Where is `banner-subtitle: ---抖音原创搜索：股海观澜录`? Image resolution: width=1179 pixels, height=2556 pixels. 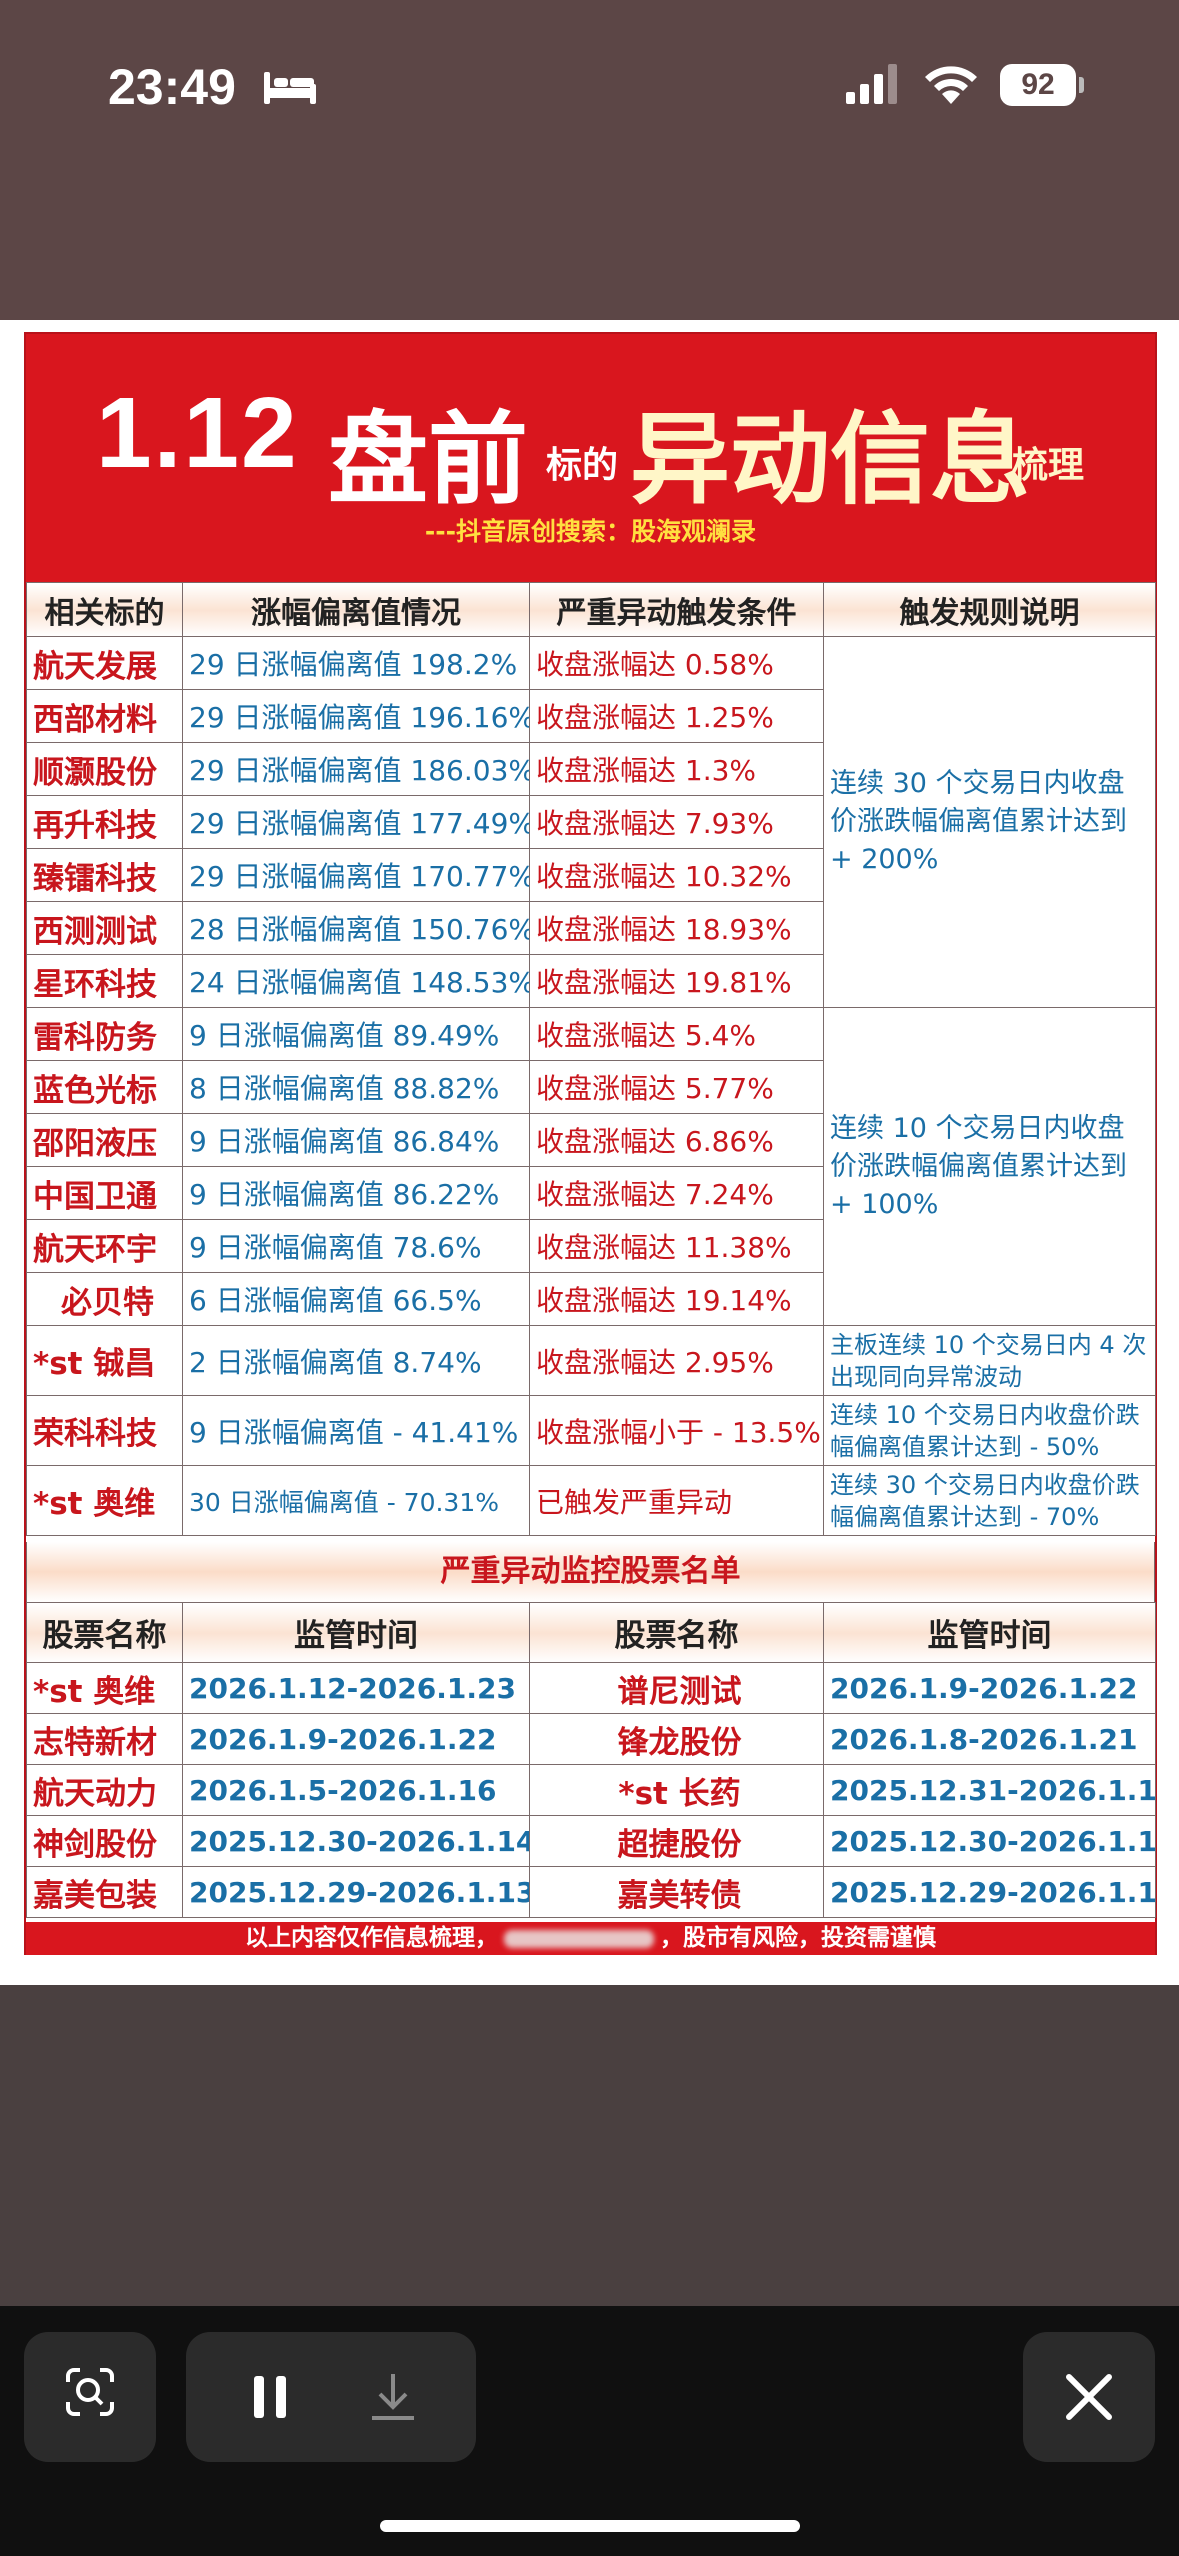
banner-subtitle: ---抖音原创搜索：股海观澜录 is located at coordinates (590, 531).